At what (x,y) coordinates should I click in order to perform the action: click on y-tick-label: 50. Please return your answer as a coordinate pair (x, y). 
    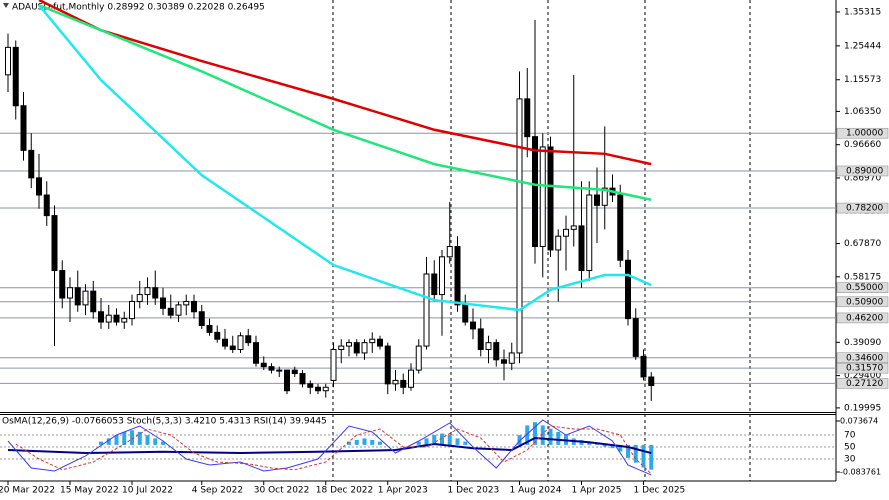
    Looking at the image, I should click on (850, 448).